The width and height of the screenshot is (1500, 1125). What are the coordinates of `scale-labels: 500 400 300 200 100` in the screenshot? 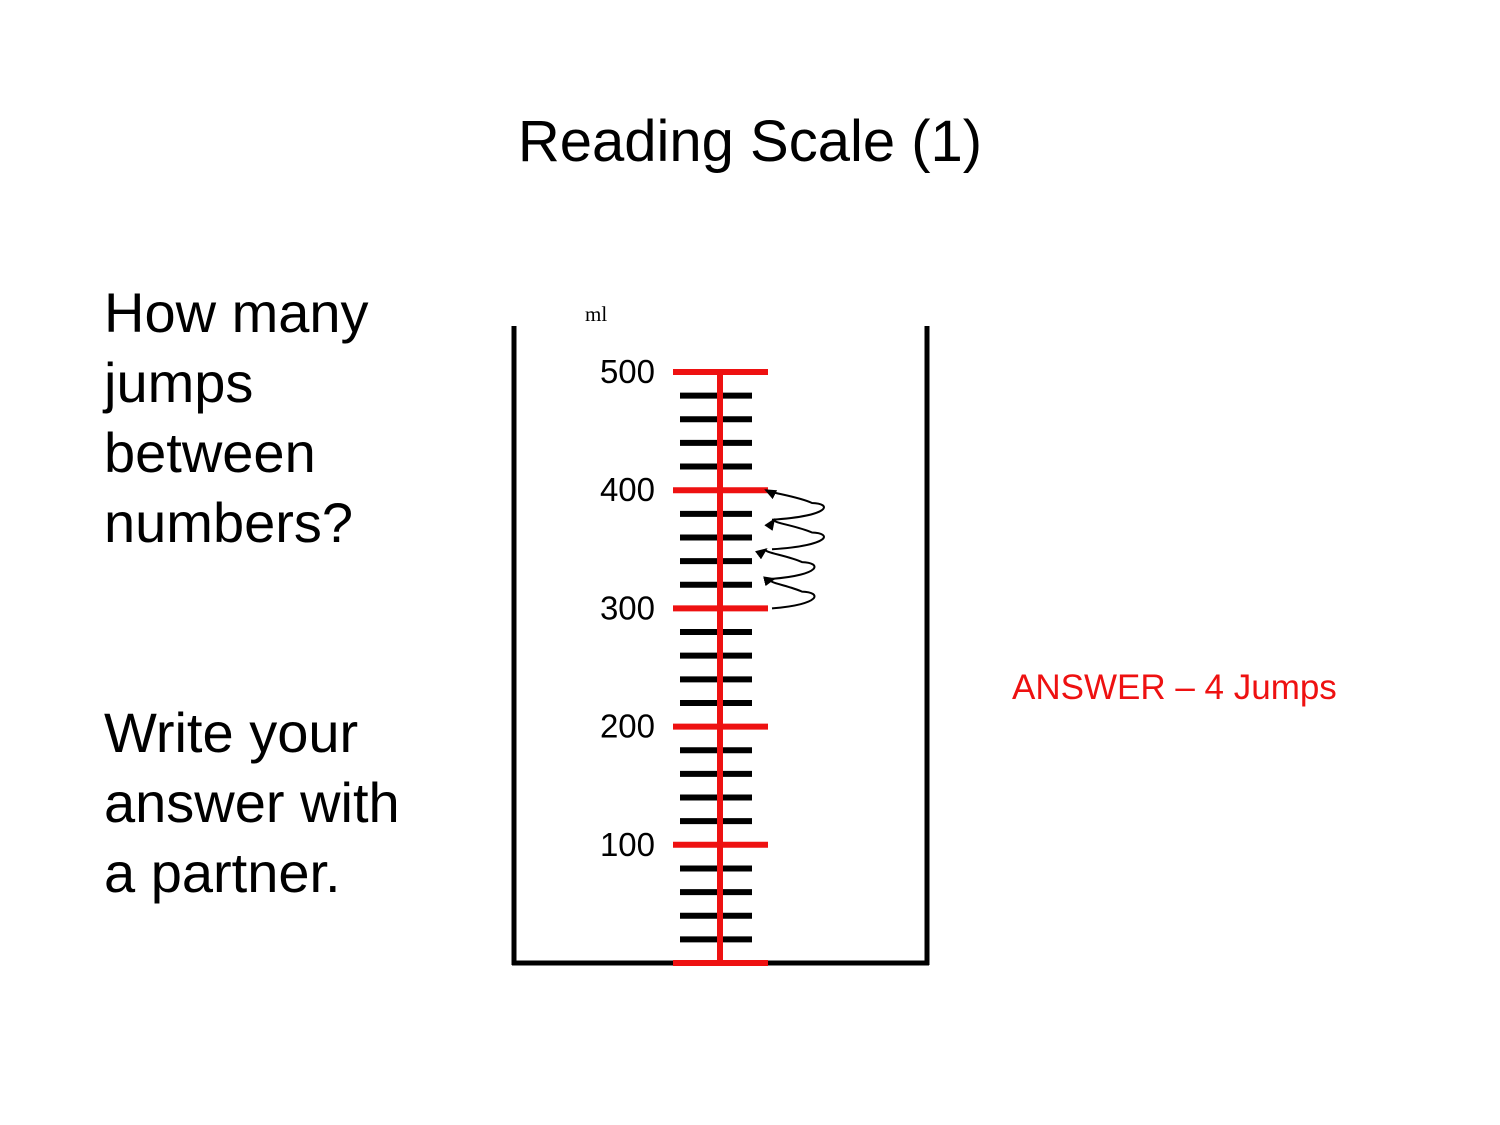 It's located at (627, 608).